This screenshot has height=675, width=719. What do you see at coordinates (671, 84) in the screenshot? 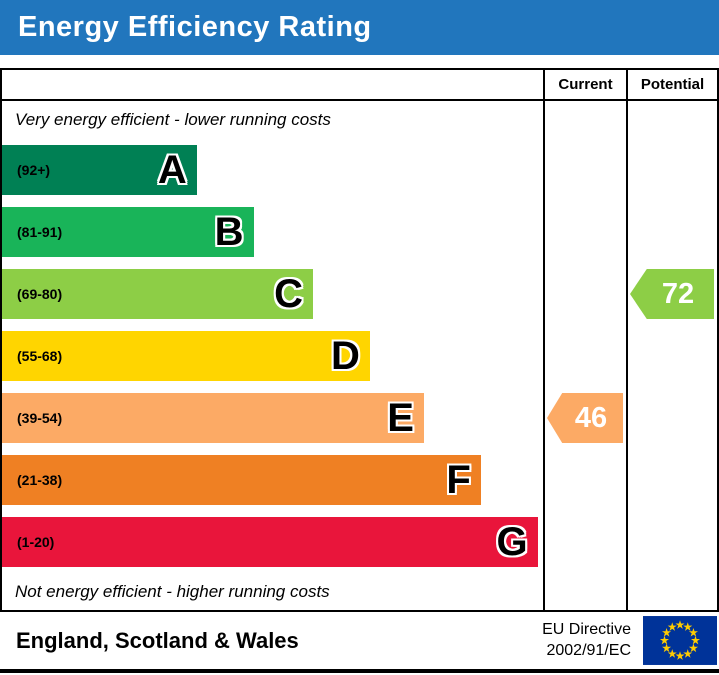
I see `column-header-potential: Potential` at bounding box center [671, 84].